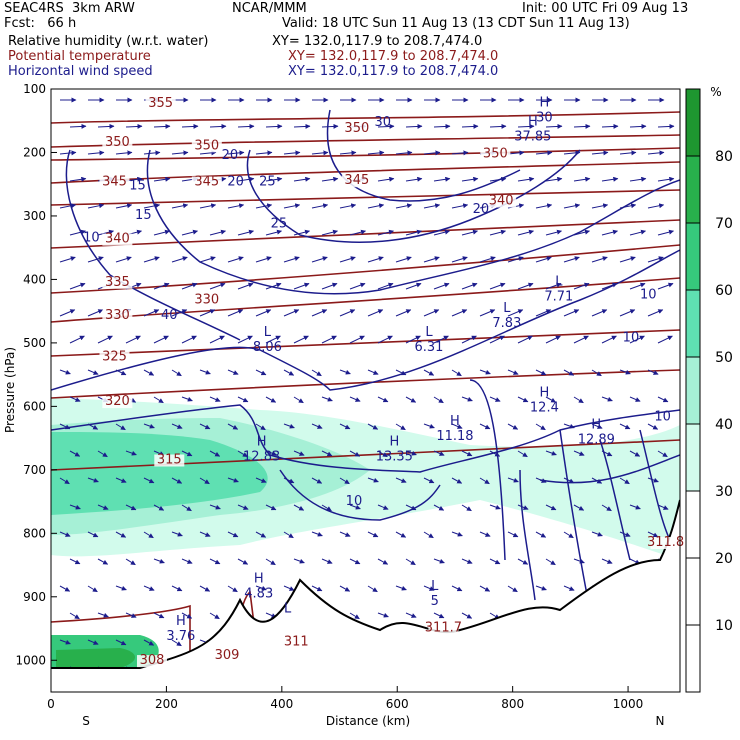  Describe the element at coordinates (724, 559) in the screenshot. I see `colorbar-tick-label: 20` at that location.